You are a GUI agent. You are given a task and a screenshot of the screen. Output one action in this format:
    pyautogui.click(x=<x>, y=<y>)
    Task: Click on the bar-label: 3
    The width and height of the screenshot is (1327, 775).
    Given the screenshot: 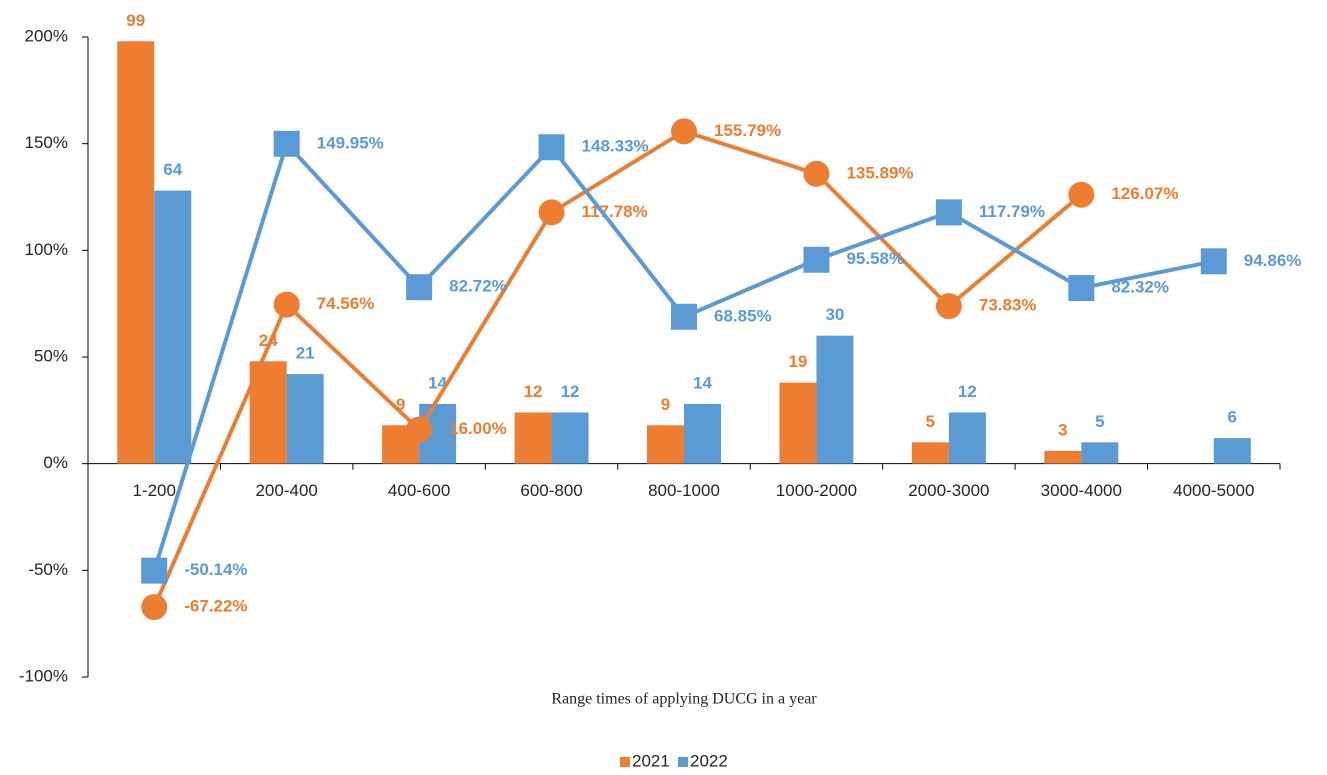 What is the action you would take?
    pyautogui.click(x=1062, y=429)
    